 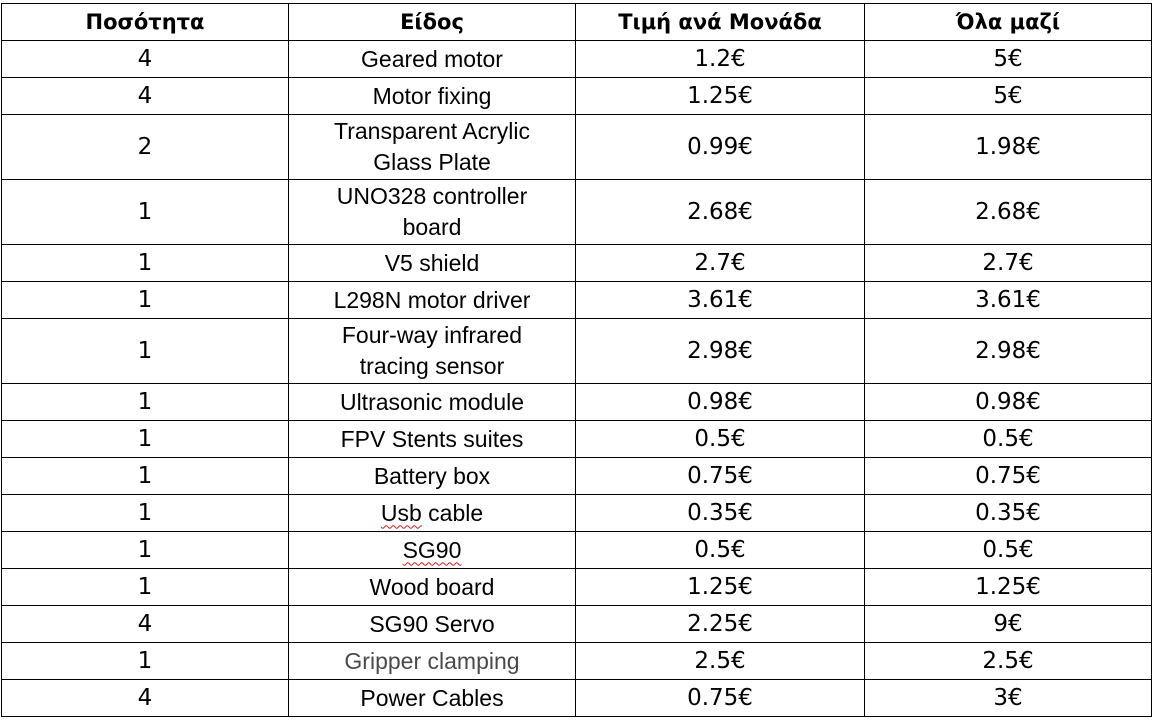 I want to click on table-row: 4 Motor fixing 1.25€ 5€, so click(x=576, y=96).